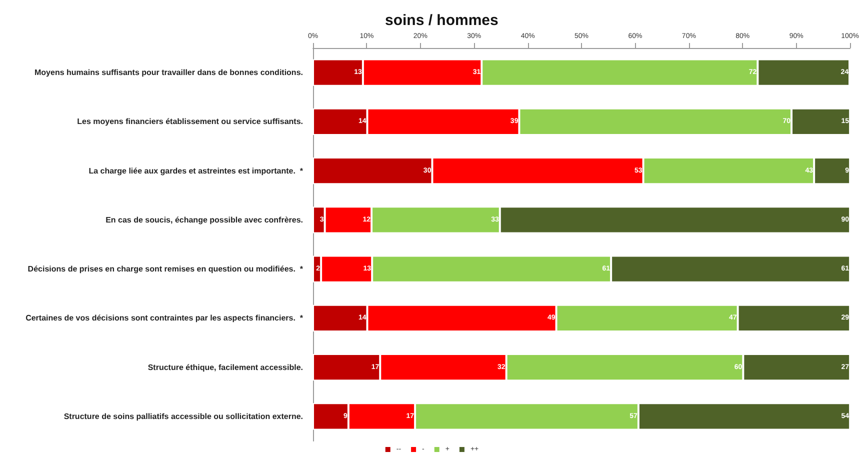 The width and height of the screenshot is (862, 461). Describe the element at coordinates (196, 171) in the screenshot. I see `y-tick-label: La charge liée aux gardes et astreintes est importante. *` at that location.